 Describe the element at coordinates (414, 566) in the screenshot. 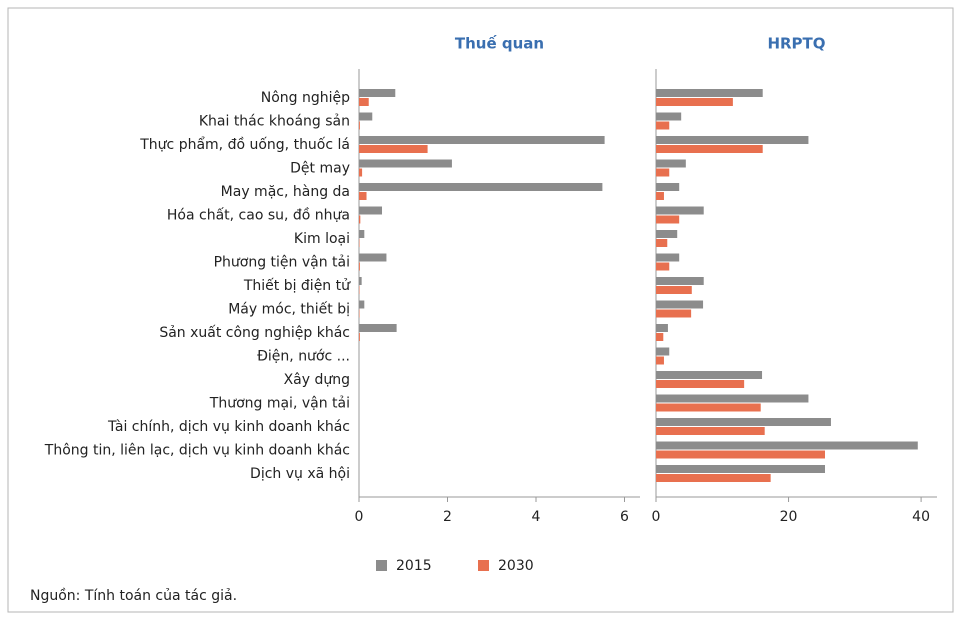

I see `legend-label: 2015` at that location.